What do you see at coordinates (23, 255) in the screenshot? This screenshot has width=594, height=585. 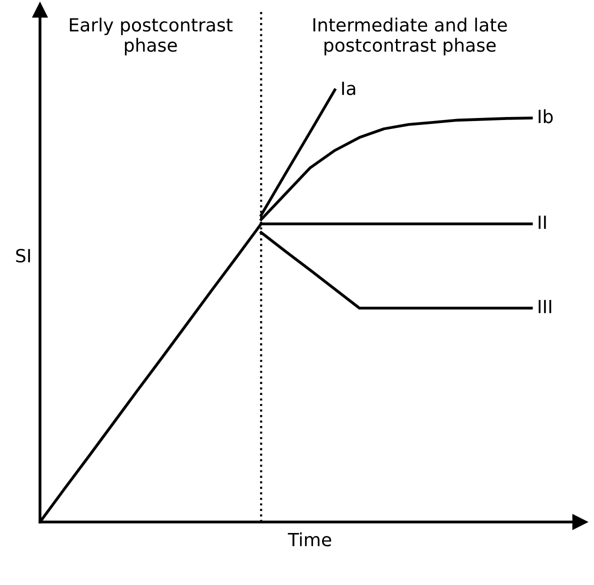 I see `y-axis-title: SI` at bounding box center [23, 255].